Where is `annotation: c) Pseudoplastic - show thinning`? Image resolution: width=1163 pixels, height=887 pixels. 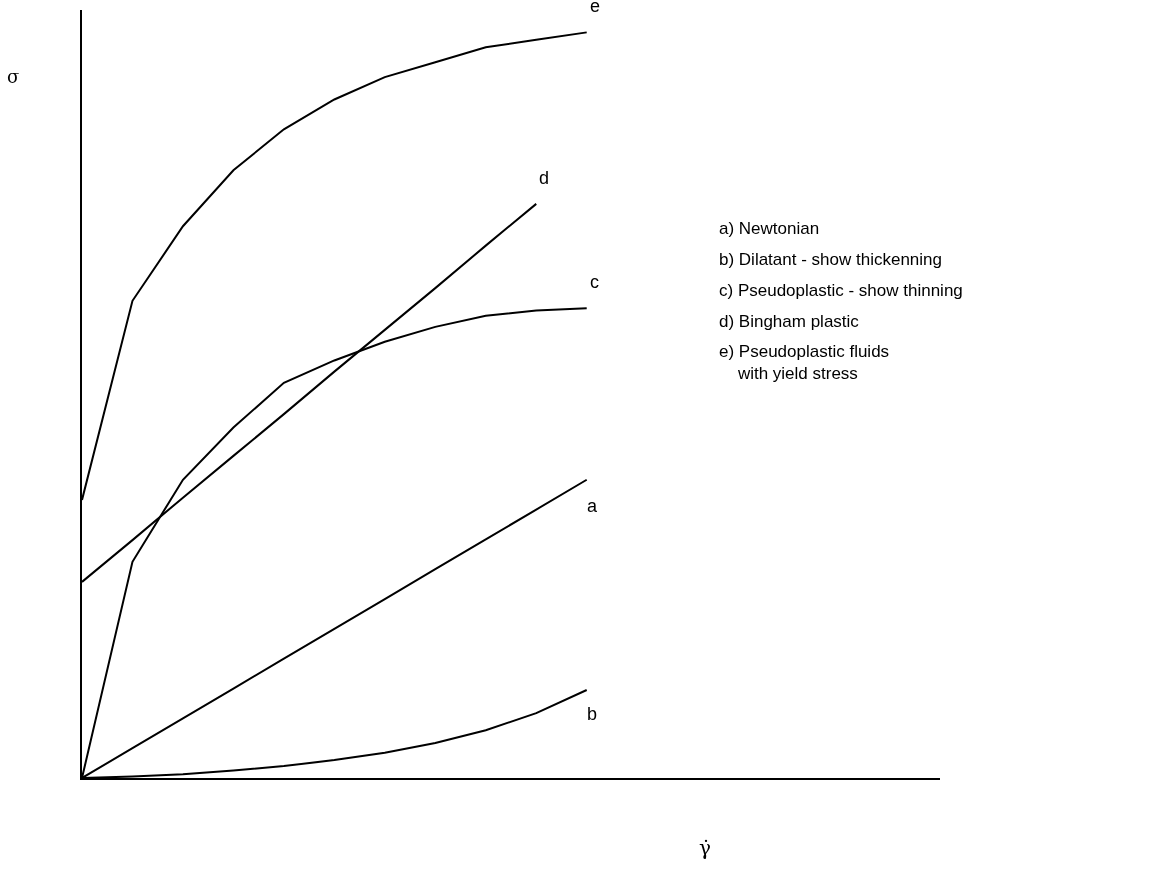 annotation: c) Pseudoplastic - show thinning is located at coordinates (841, 290).